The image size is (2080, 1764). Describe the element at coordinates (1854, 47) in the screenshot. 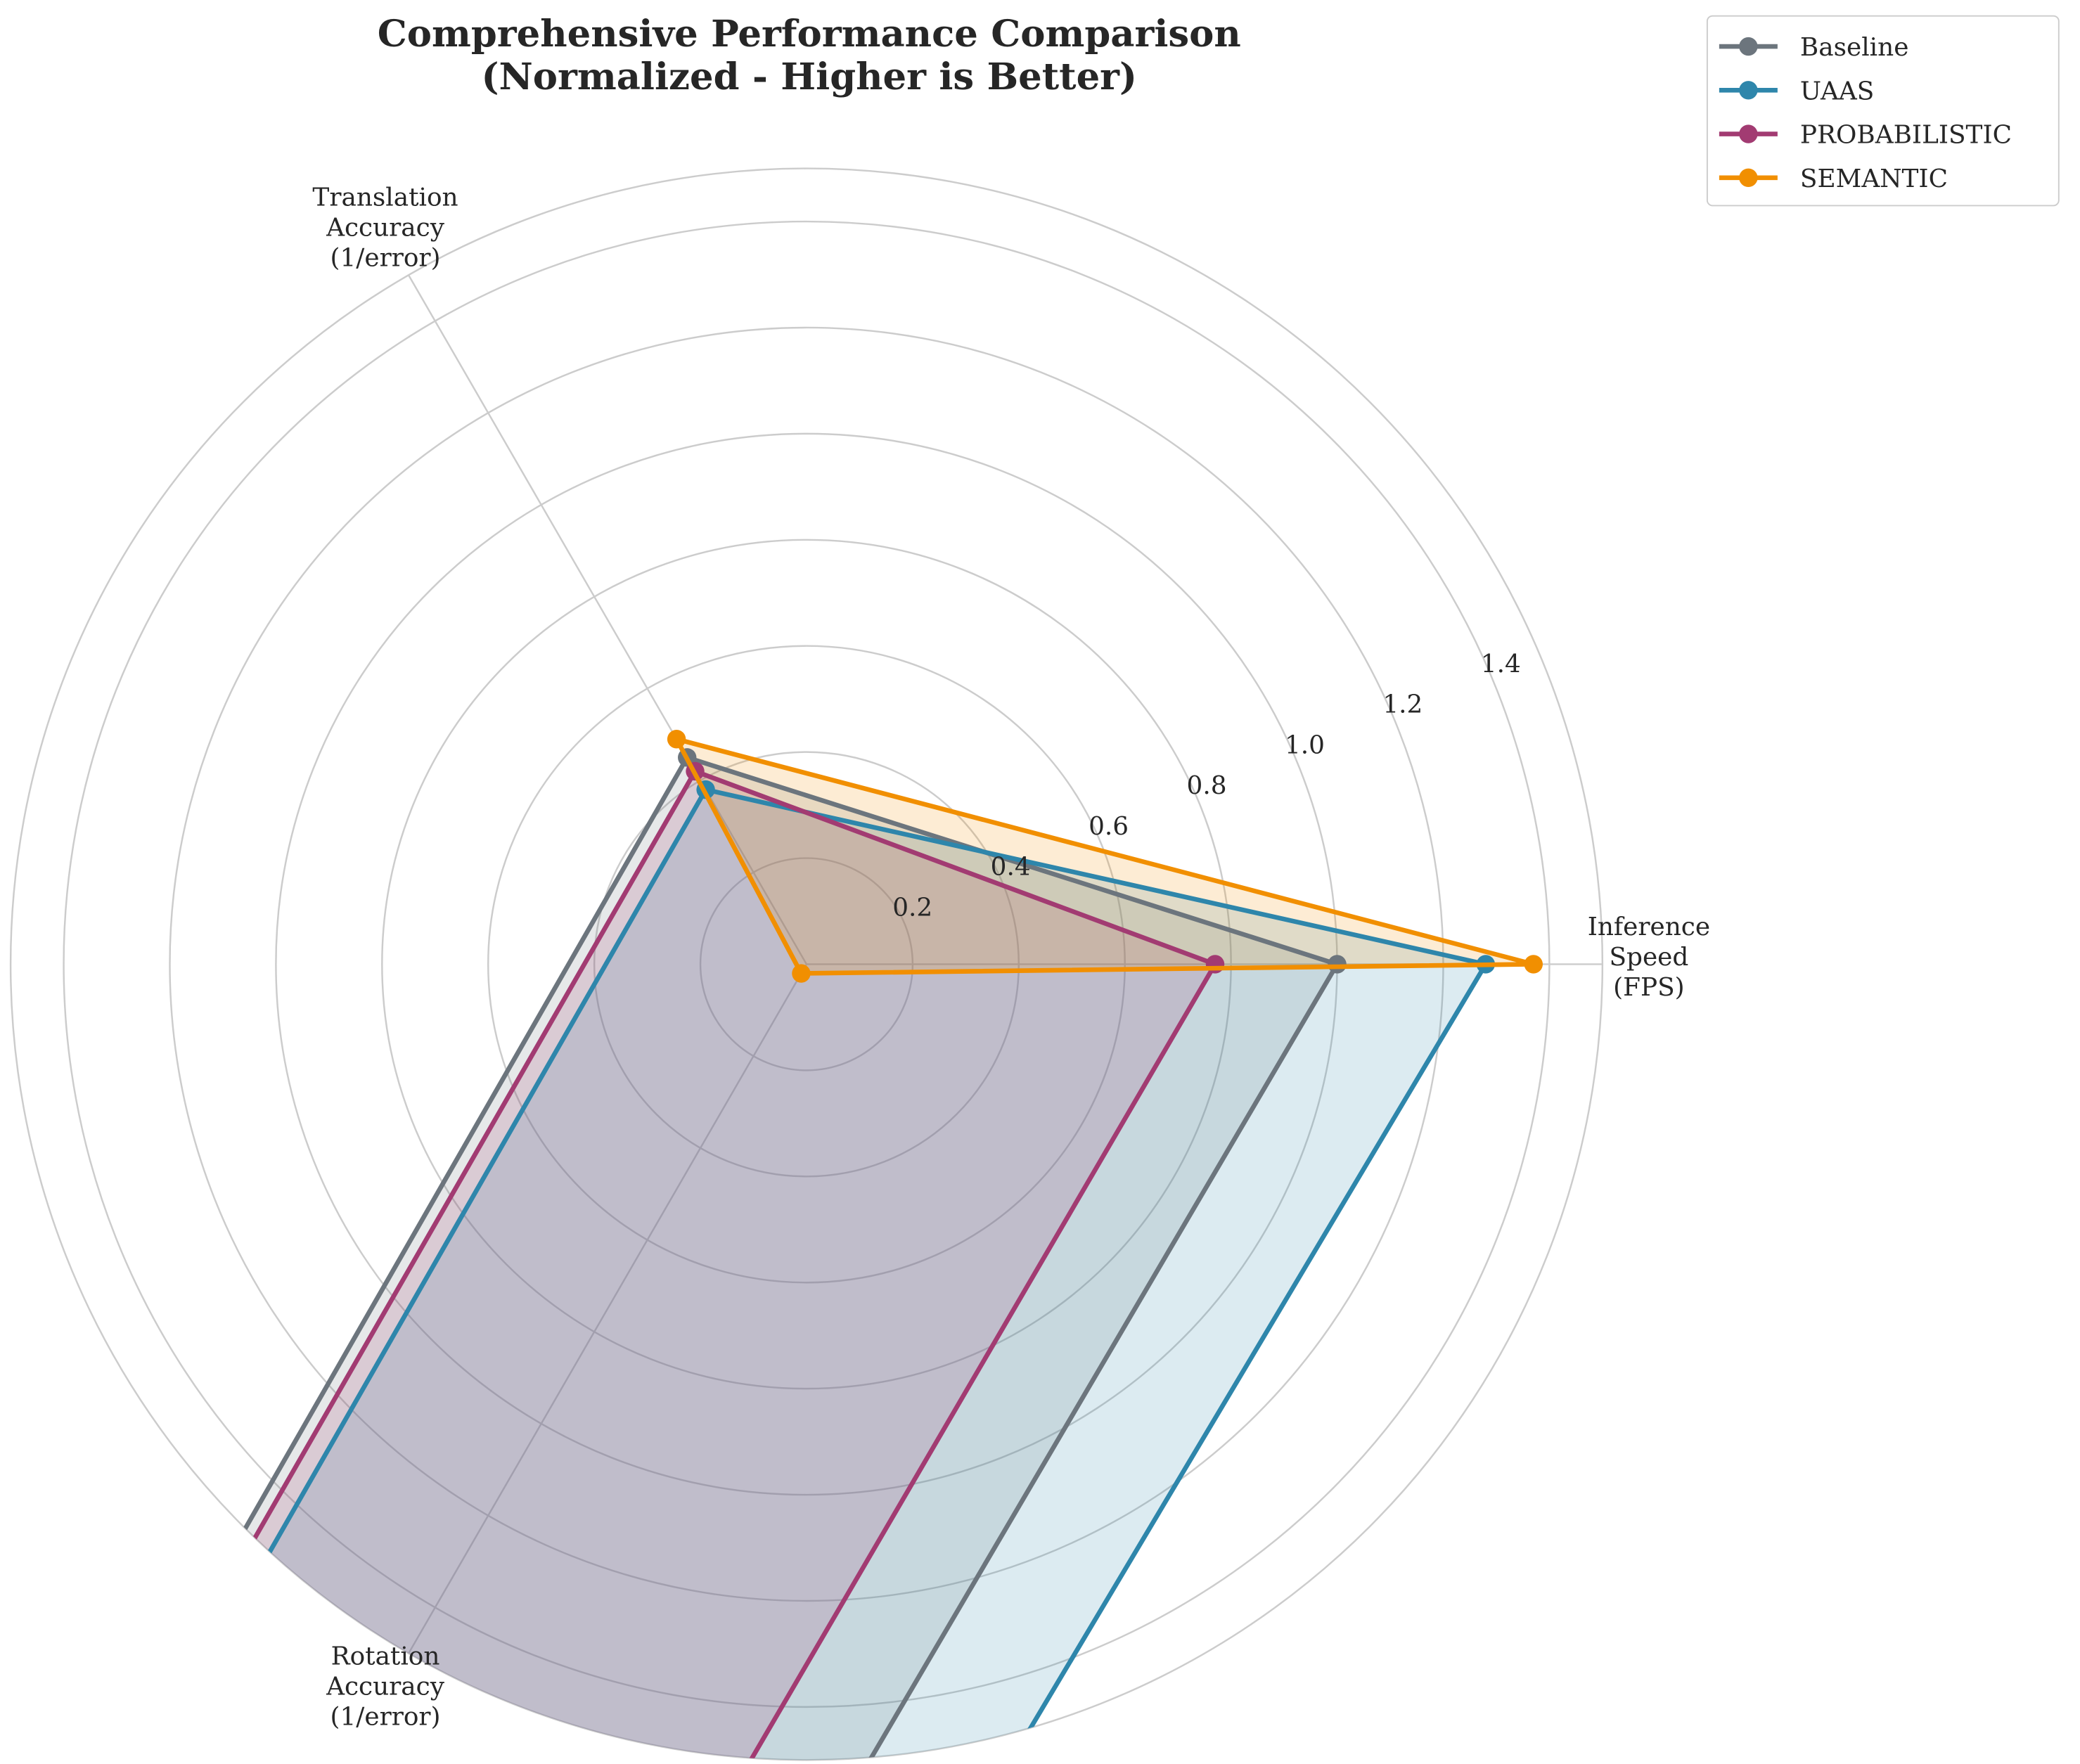

I see `legend-label: Baseline` at that location.